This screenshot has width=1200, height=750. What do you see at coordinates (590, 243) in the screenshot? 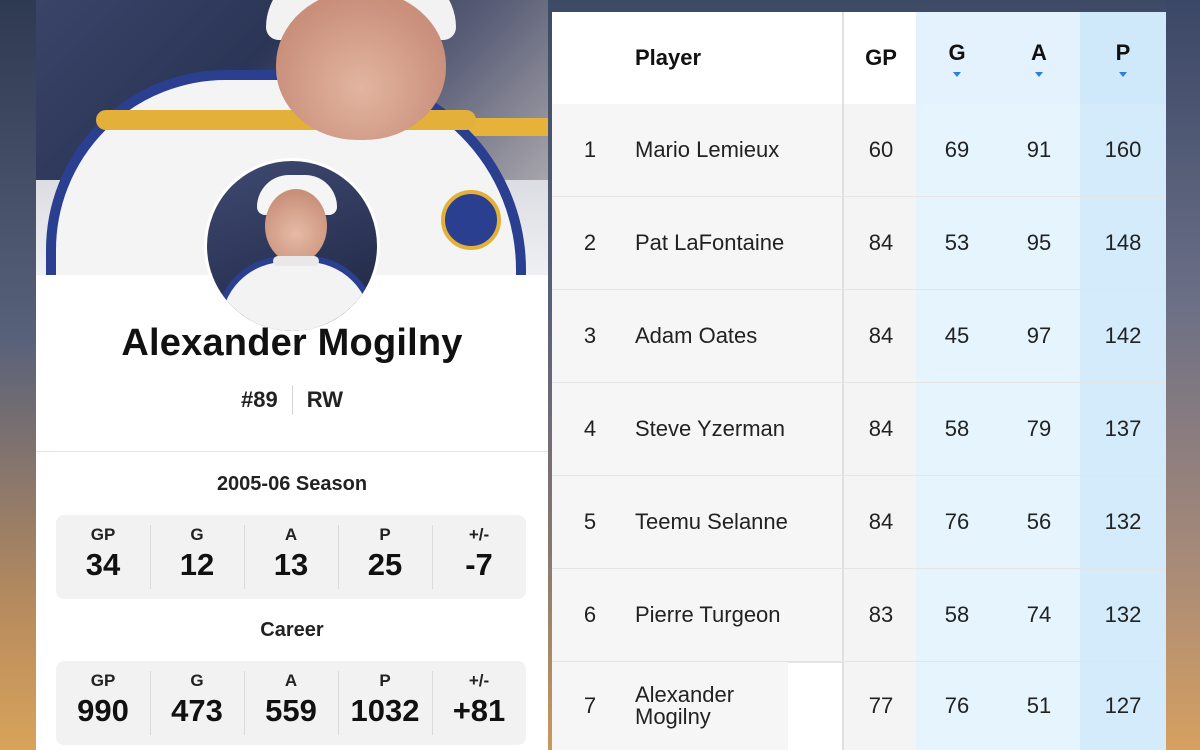
I see `cell-rank: 2` at bounding box center [590, 243].